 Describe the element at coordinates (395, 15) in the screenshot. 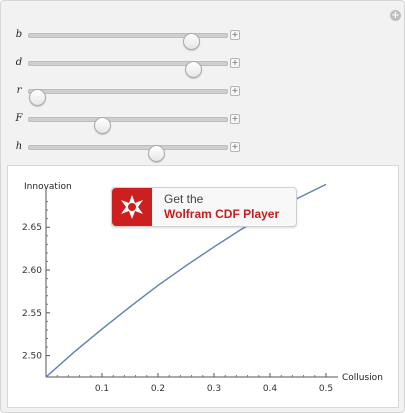

I see `options-plus-icon: +` at that location.